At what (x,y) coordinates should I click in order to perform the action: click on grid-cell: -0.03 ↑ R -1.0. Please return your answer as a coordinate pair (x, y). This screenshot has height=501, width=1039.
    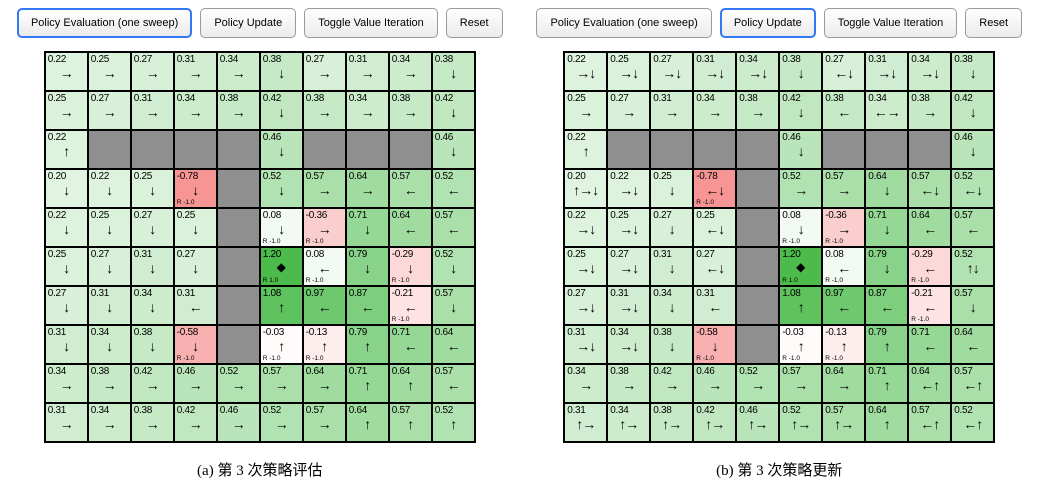
    Looking at the image, I should click on (801, 344).